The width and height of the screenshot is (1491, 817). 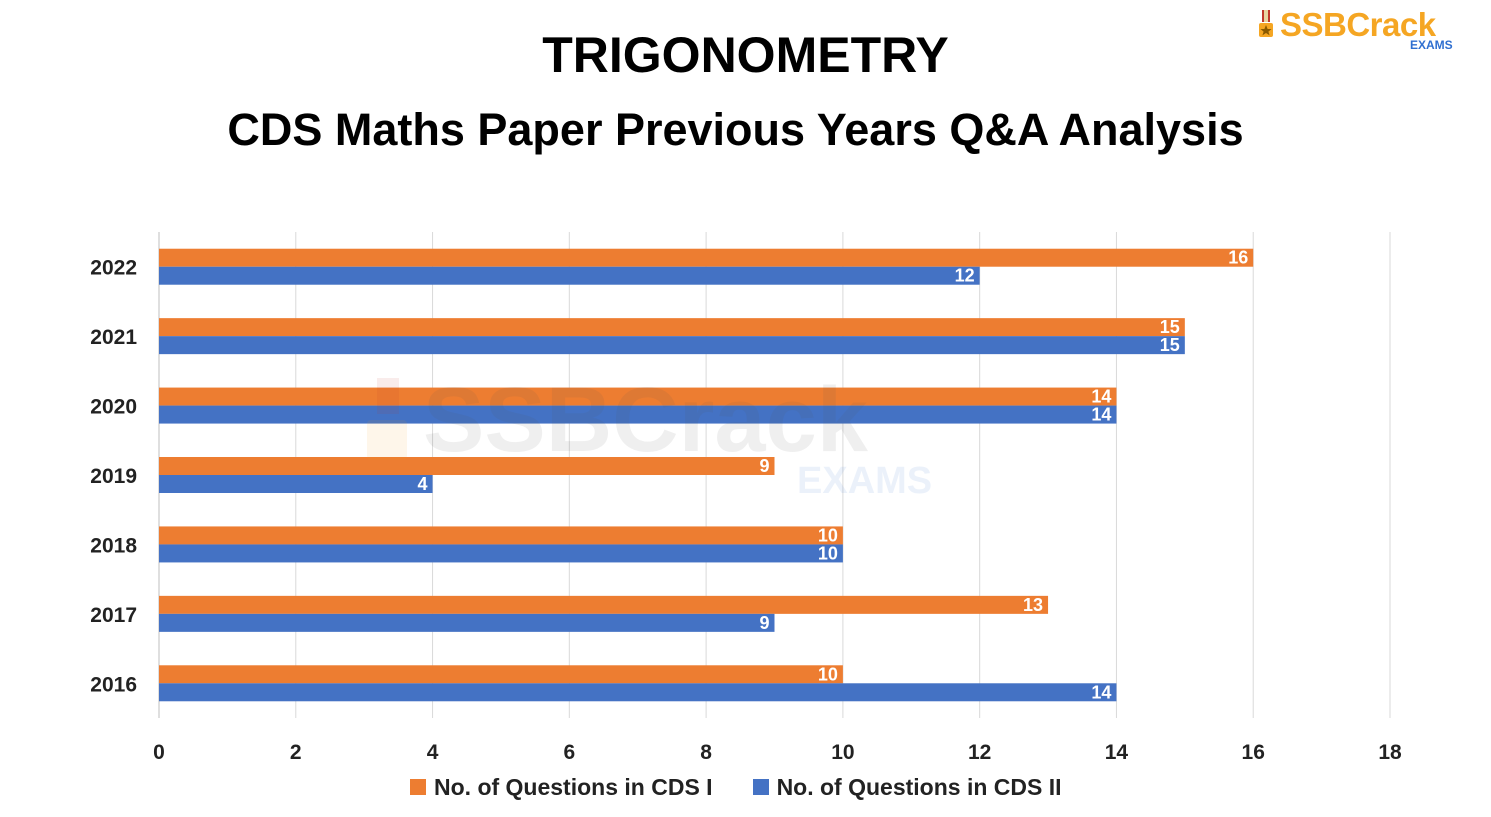 I want to click on legend-label-cds2: No. of Questions in CDS II, so click(x=919, y=786).